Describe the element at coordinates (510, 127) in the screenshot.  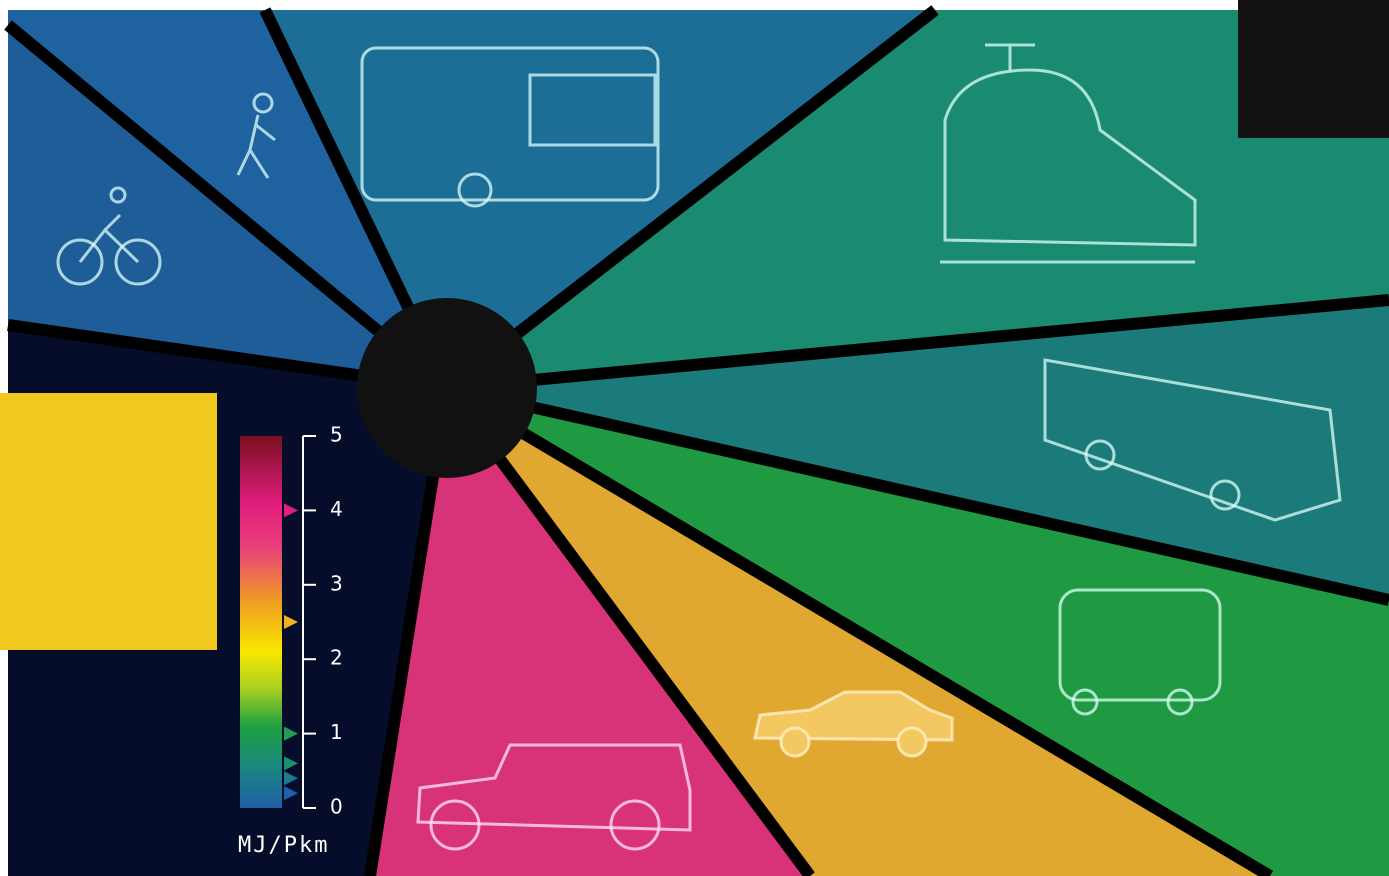
I see `bus-icon` at that location.